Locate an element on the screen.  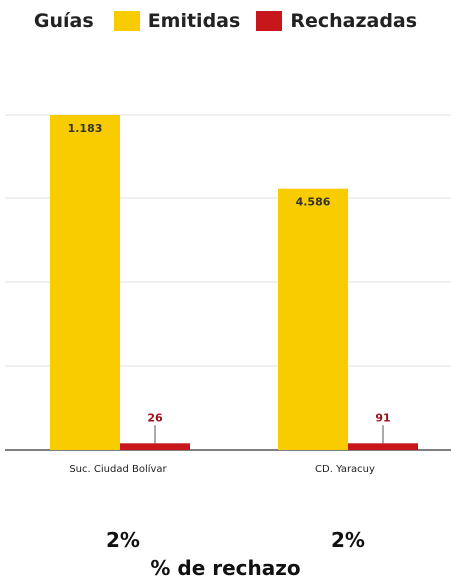
legend-item-emitidas: Emitidas is located at coordinates (177, 21).